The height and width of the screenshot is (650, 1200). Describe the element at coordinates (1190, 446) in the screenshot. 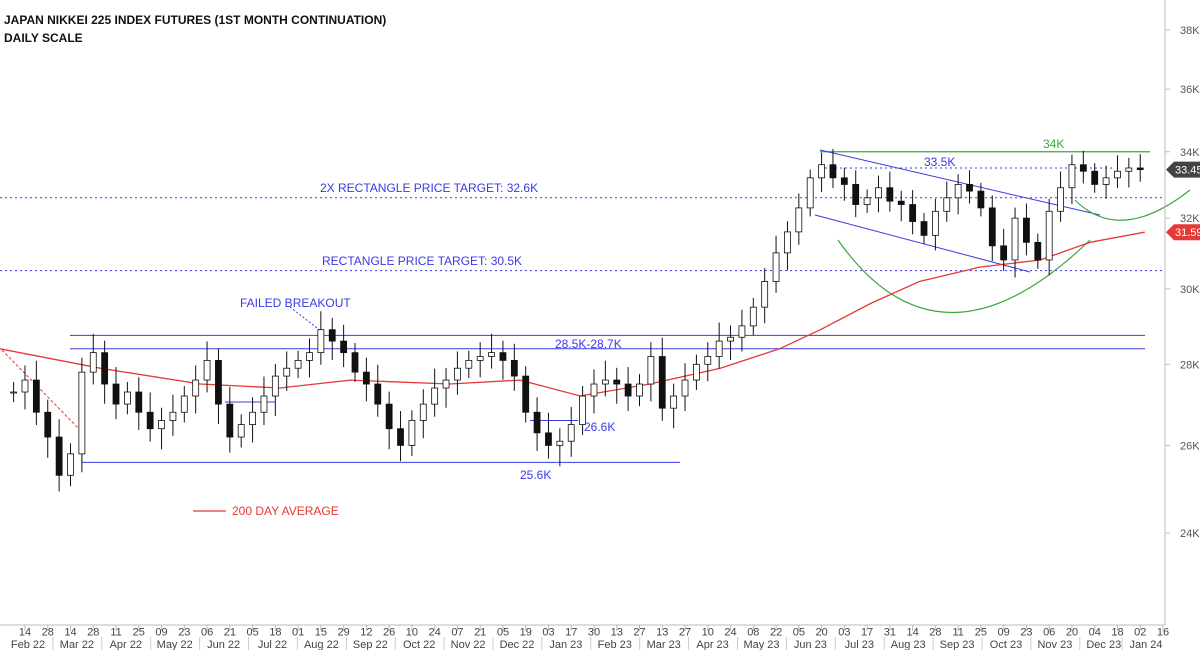

I see `y-tick-label: 26K` at that location.